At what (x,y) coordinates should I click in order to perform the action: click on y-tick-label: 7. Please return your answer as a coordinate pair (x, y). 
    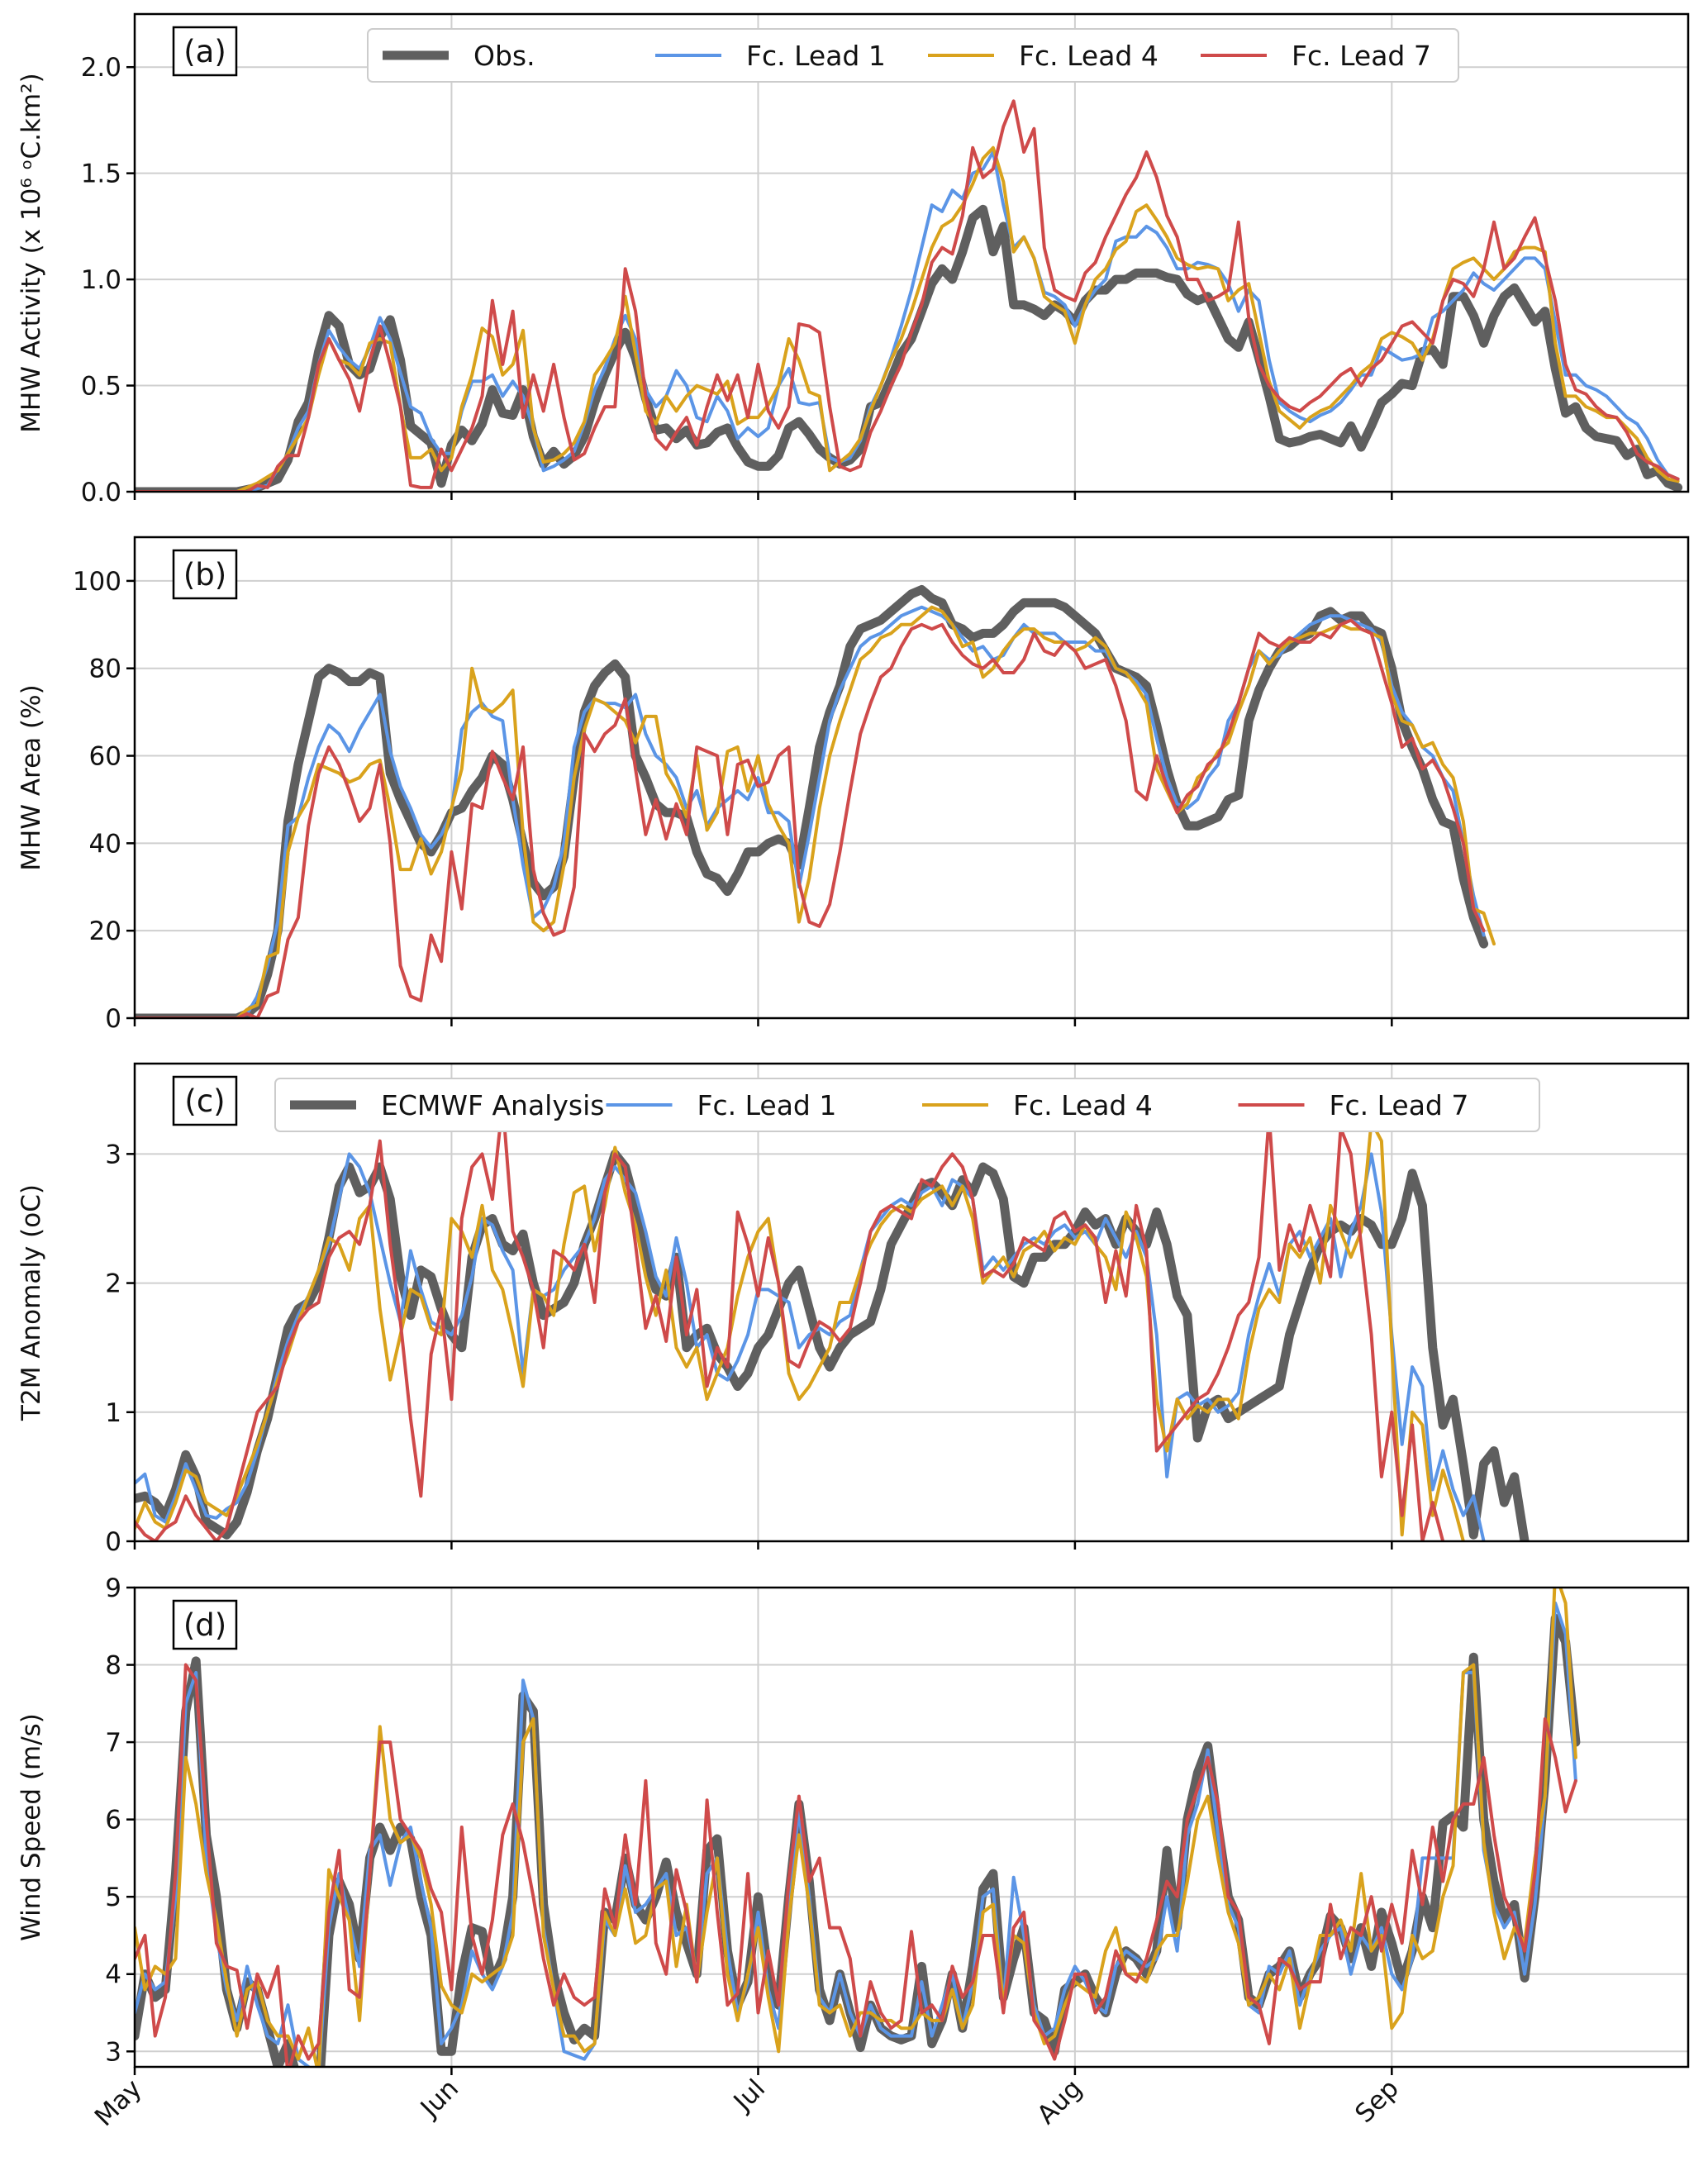
    Looking at the image, I should click on (113, 1743).